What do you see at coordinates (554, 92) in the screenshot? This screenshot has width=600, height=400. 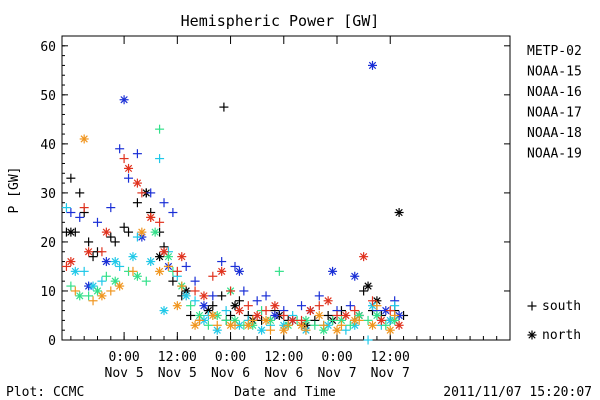 I see `legend-entry-noaa-16: NOAA-16` at bounding box center [554, 92].